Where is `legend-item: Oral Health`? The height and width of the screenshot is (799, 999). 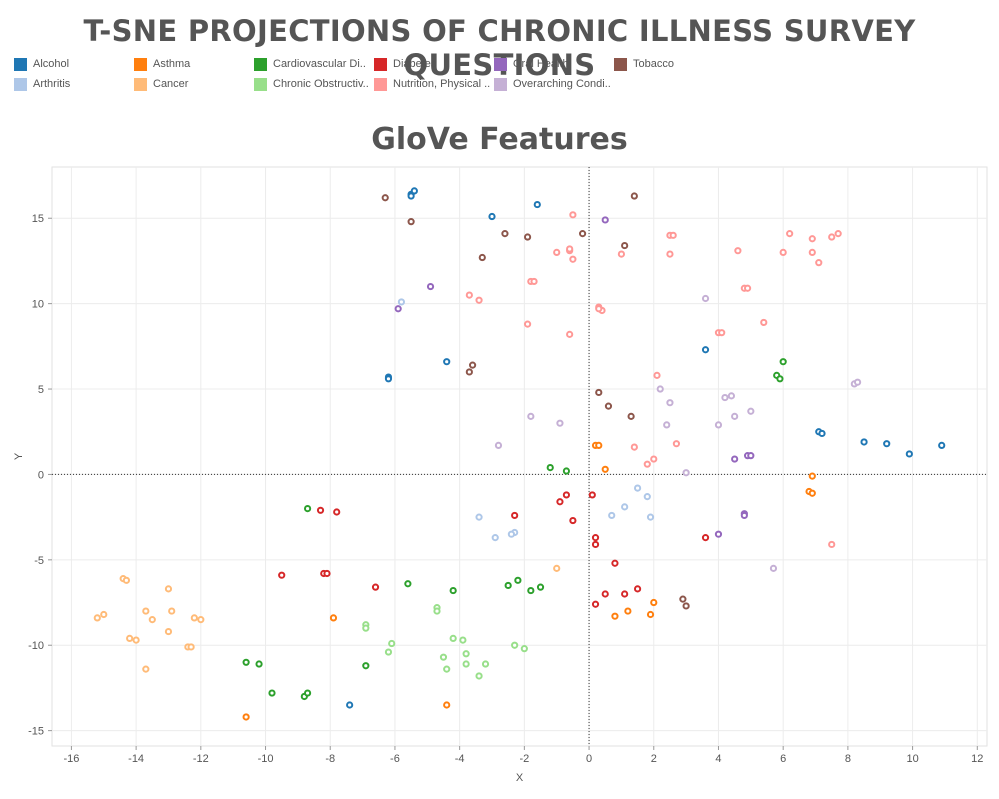
legend-item: Oral Health is located at coordinates (531, 64).